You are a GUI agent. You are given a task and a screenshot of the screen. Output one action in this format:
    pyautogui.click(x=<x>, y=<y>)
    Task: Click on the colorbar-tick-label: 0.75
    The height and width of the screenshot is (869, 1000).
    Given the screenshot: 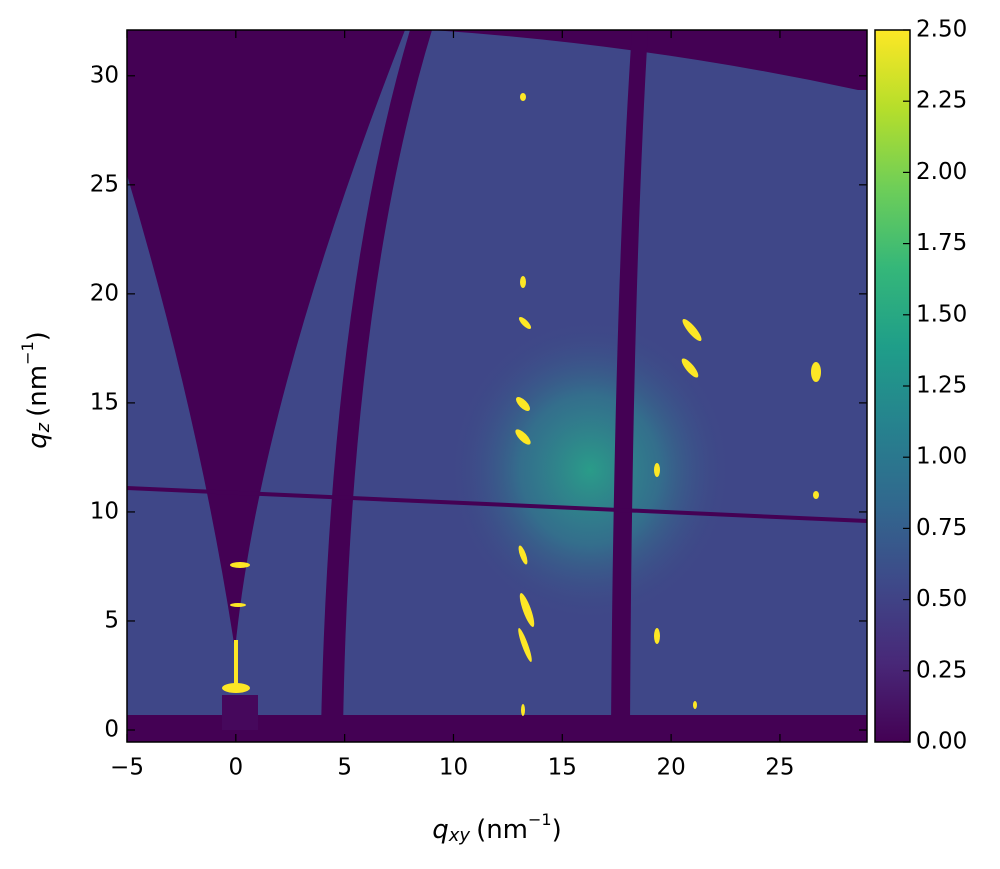 What is the action you would take?
    pyautogui.click(x=941, y=528)
    